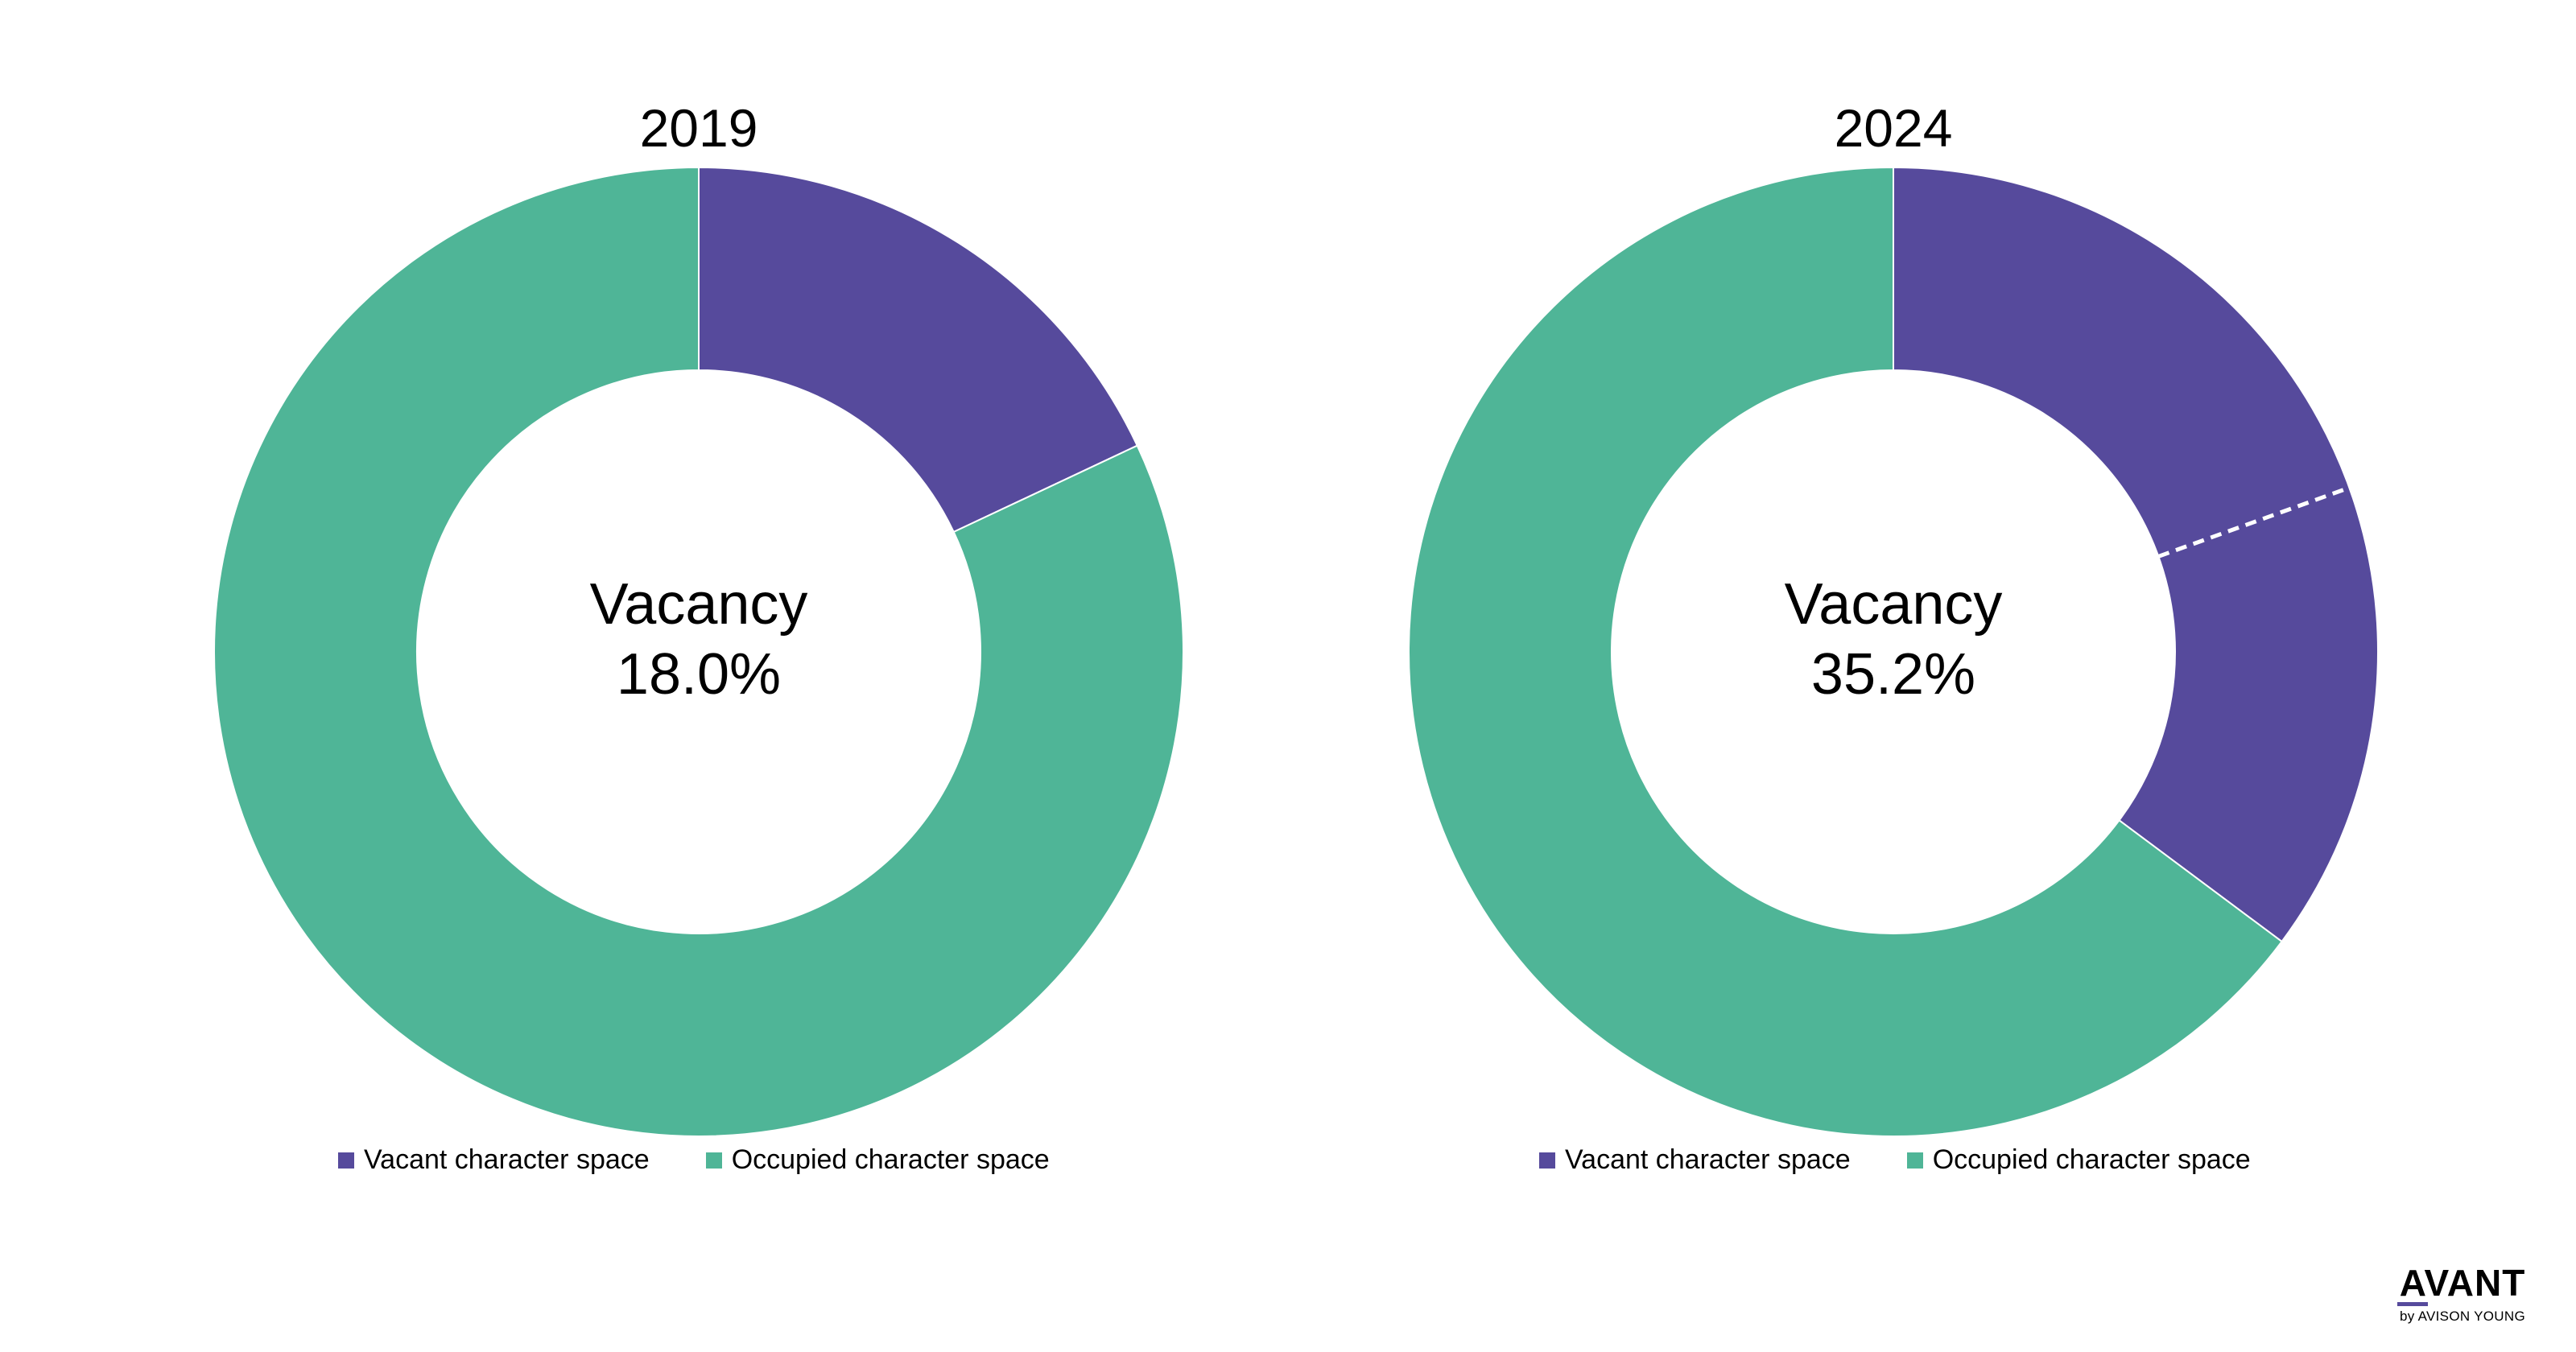  Describe the element at coordinates (2462, 1316) in the screenshot. I see `logo-tagline: by AVISON YOUNG` at that location.